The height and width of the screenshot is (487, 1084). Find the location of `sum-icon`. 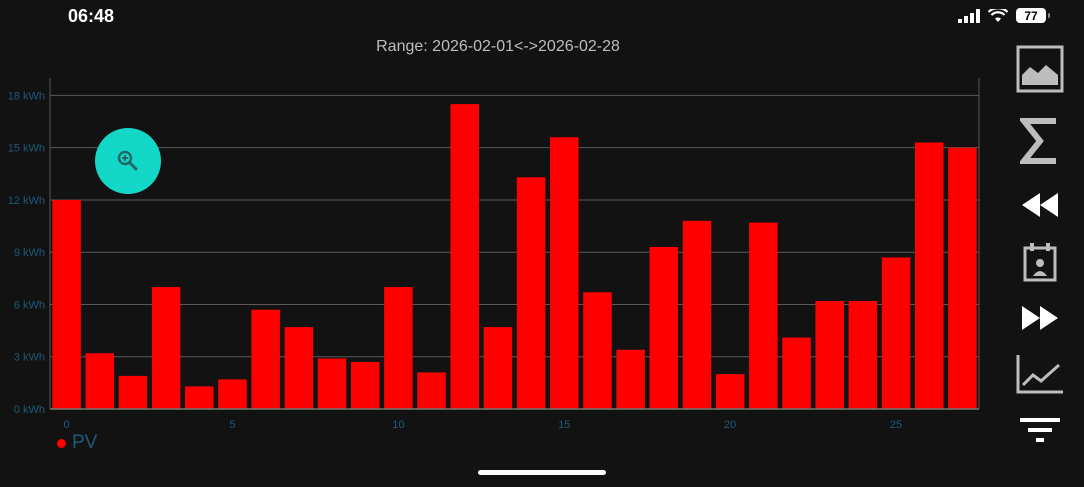

sum-icon is located at coordinates (1038, 141).